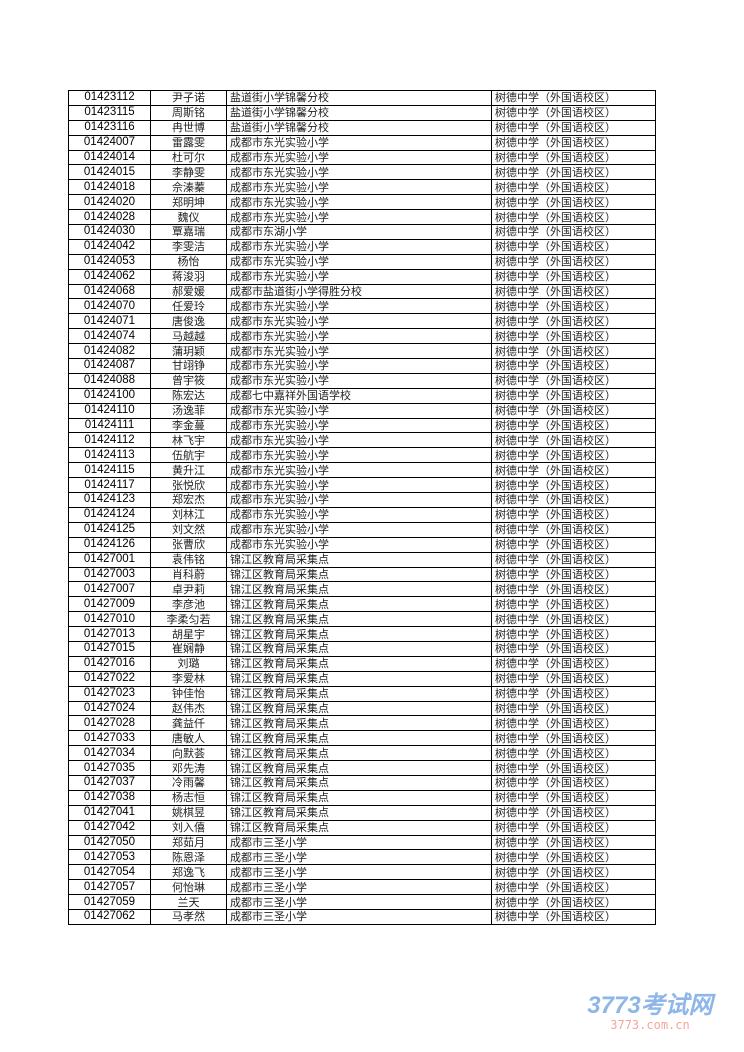  I want to click on school-cell: 成都市东湖小学, so click(359, 232).